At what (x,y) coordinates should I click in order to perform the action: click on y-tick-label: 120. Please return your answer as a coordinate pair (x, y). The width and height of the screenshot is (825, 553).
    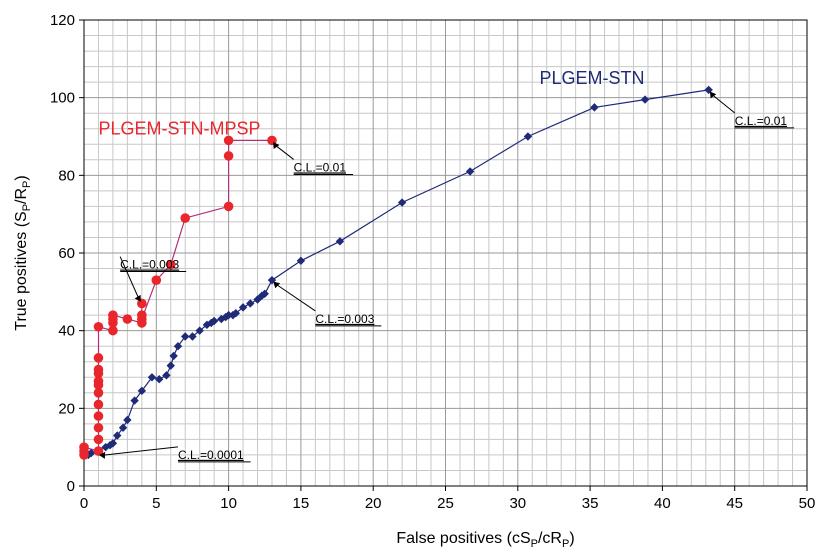
    Looking at the image, I should click on (62, 20).